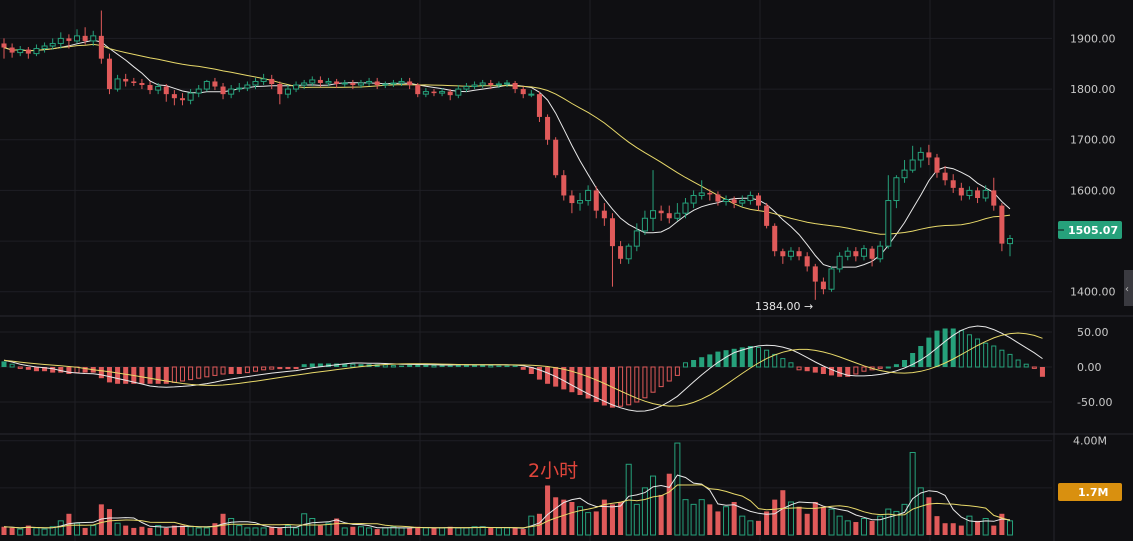 Image resolution: width=1133 pixels, height=541 pixels. Describe the element at coordinates (1093, 38) in the screenshot. I see `price-tick-label: 1900.00` at that location.